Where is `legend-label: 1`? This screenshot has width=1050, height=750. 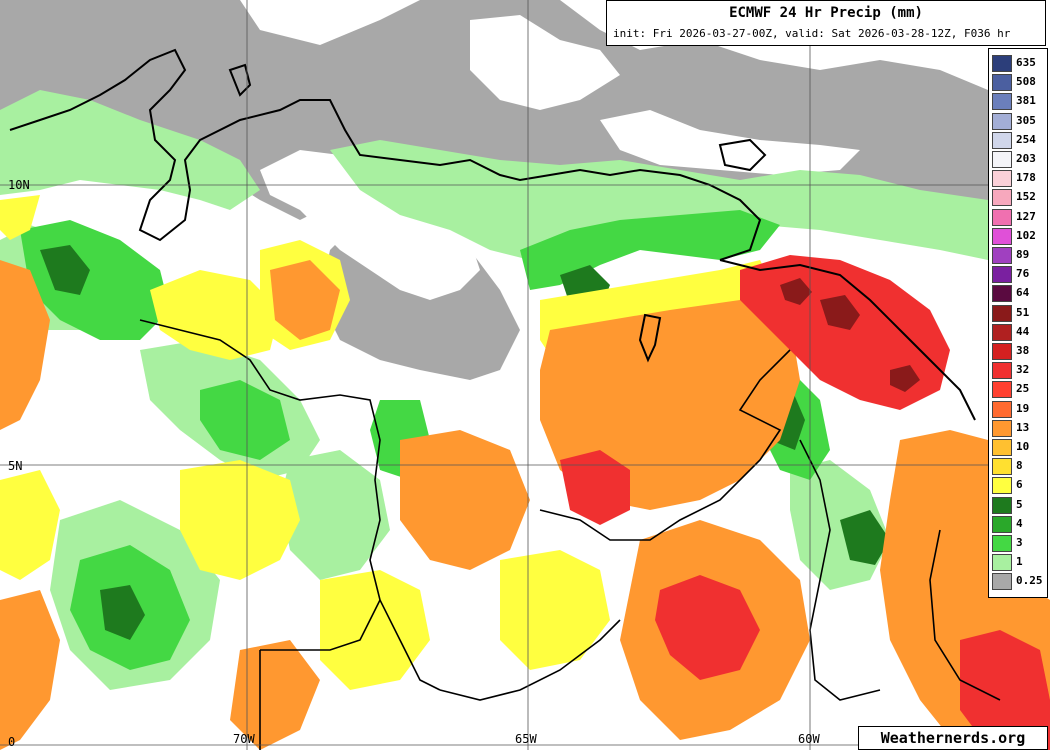 legend-label: 1 is located at coordinates (1019, 562).